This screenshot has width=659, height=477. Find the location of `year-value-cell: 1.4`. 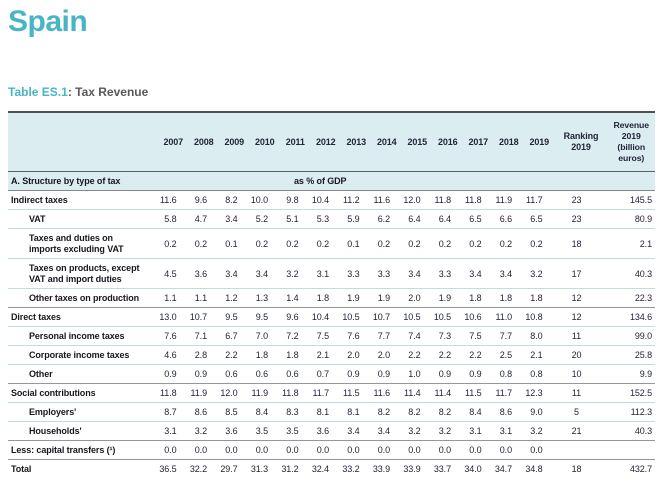

year-value-cell: 1.4 is located at coordinates (295, 298).